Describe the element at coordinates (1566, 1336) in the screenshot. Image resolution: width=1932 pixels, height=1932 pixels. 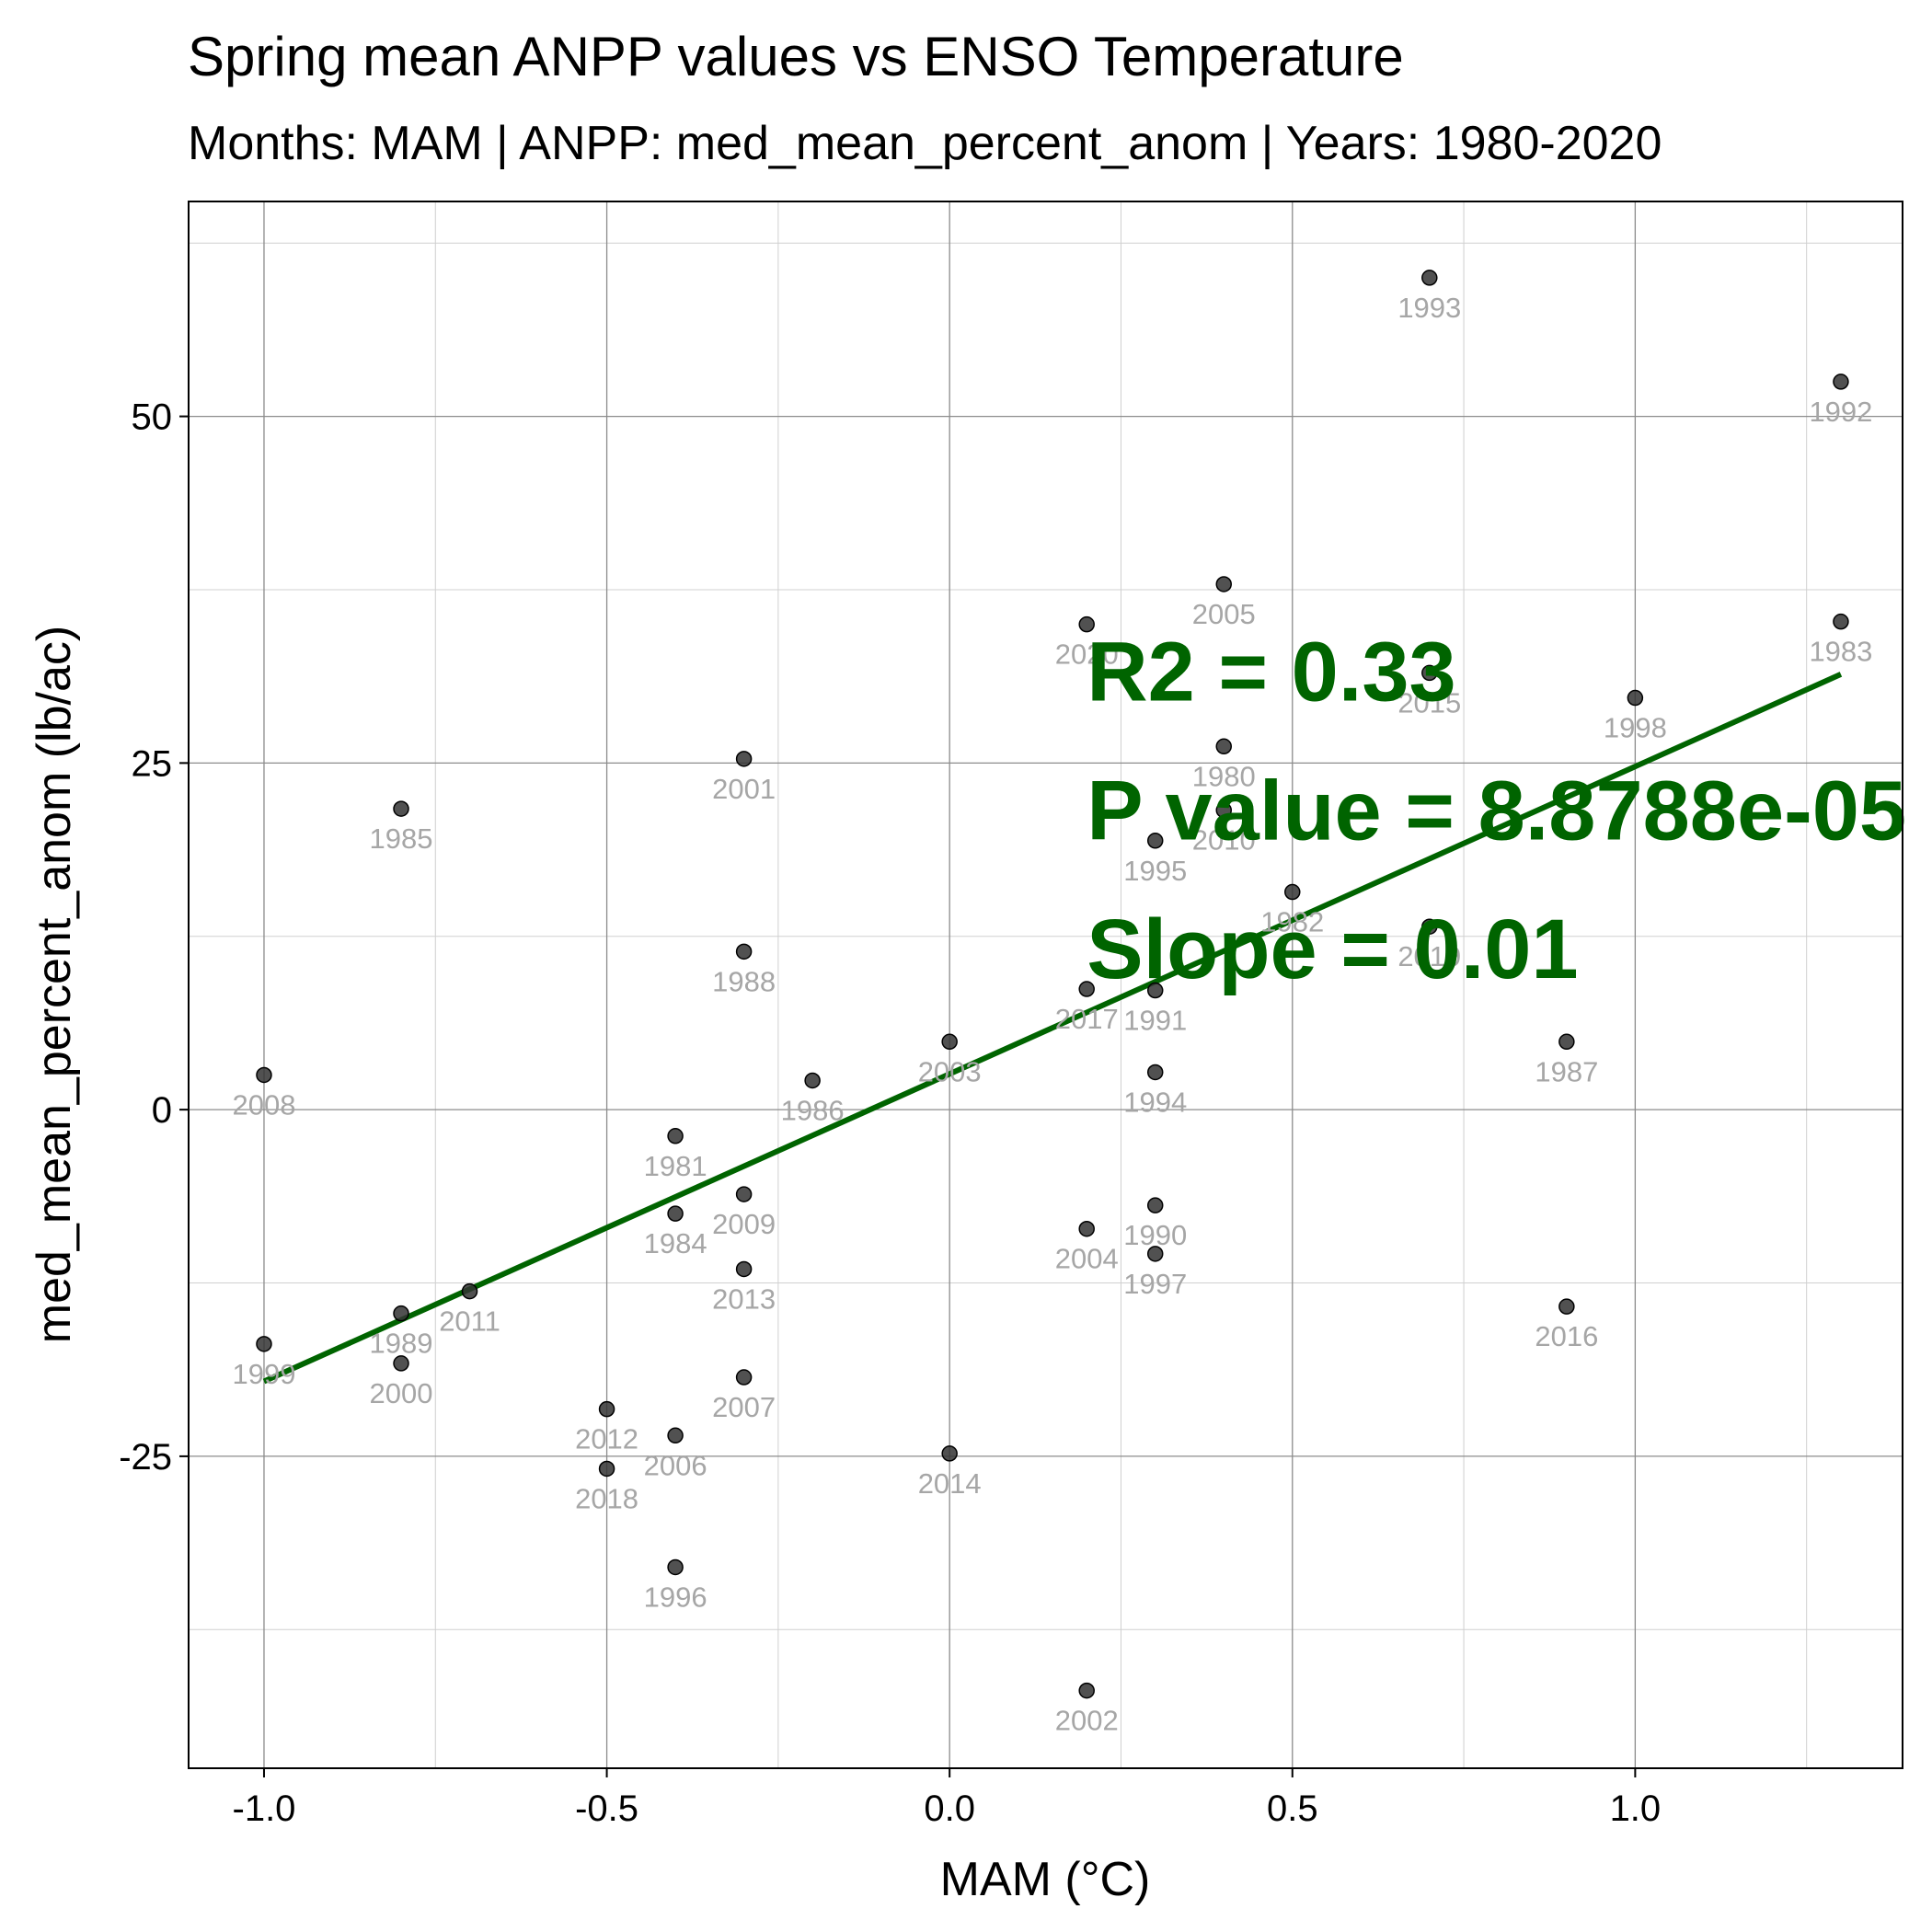
I see `point-year-label: 2016` at that location.